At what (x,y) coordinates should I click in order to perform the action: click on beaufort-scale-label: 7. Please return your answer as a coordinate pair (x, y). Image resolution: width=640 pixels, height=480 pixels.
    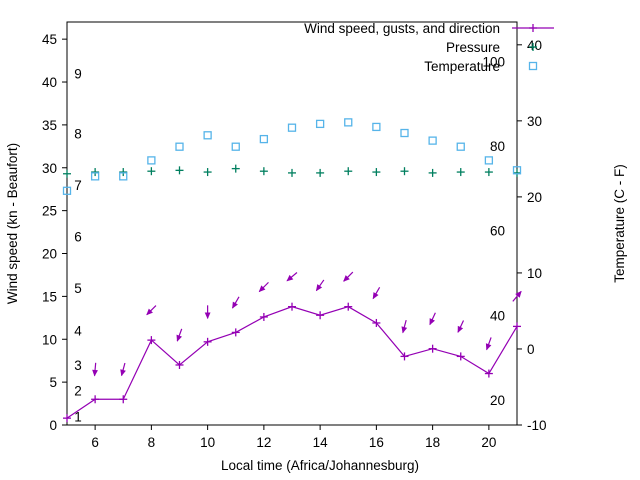
    Looking at the image, I should click on (78, 185).